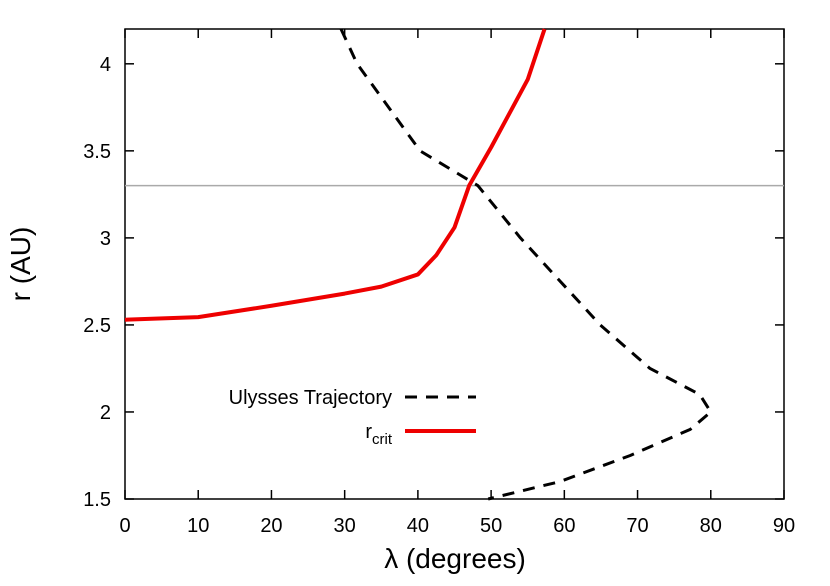 The image size is (830, 586). Describe the element at coordinates (637, 526) in the screenshot. I see `x-tick-label: 70` at that location.